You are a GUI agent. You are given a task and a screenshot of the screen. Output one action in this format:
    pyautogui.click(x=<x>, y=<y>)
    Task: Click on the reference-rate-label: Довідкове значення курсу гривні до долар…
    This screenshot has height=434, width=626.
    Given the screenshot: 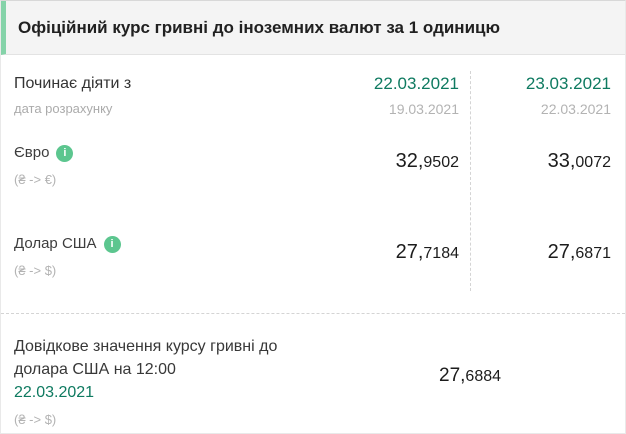 What is the action you would take?
    pyautogui.click(x=226, y=381)
    